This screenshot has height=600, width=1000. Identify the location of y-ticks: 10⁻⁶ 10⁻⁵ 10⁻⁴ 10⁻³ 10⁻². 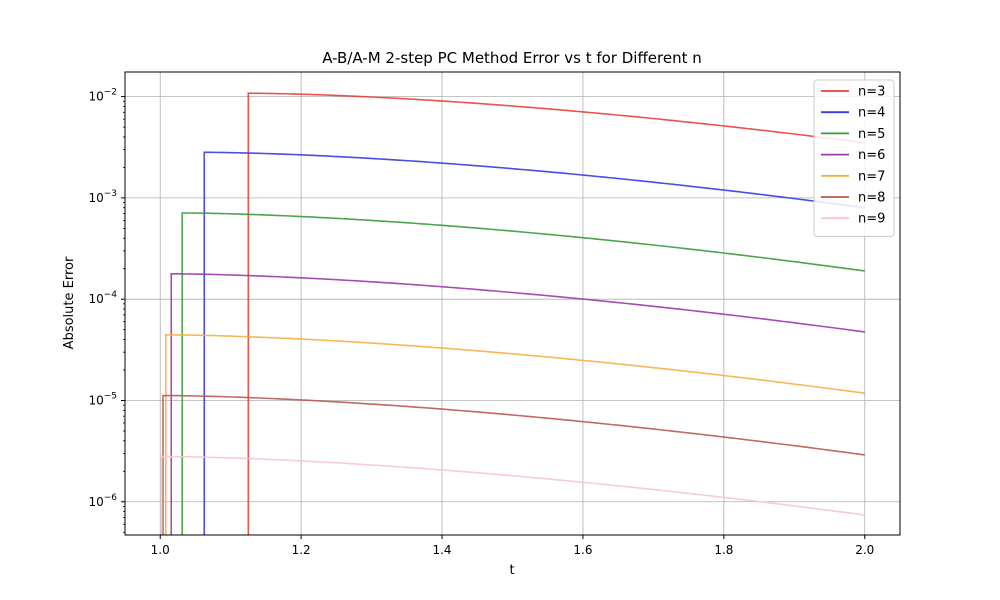
(106, 310).